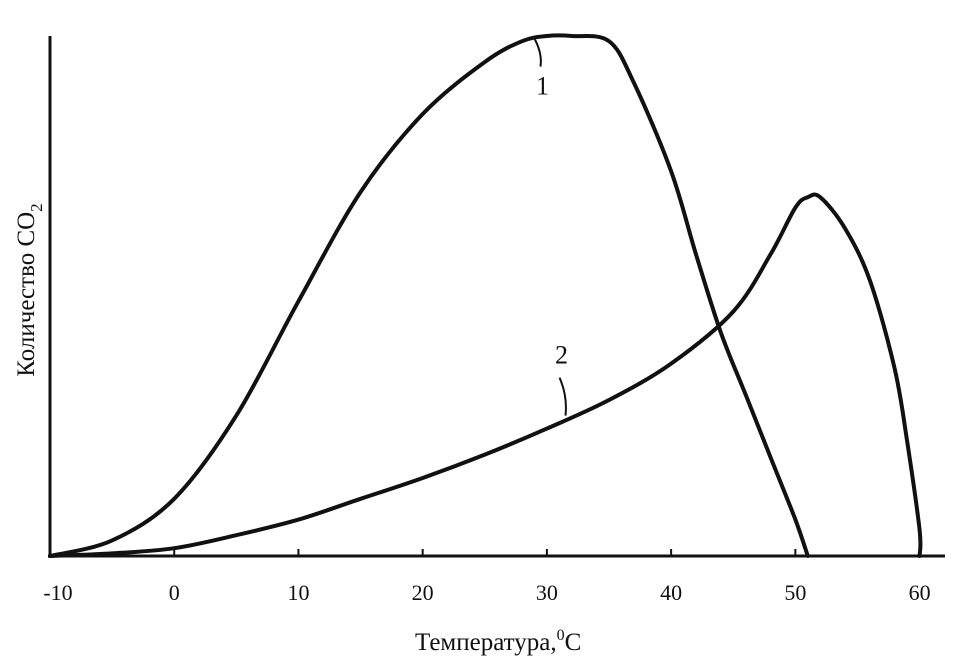 This screenshot has width=964, height=672. Describe the element at coordinates (550, 227) in the screenshot. I see `series-annotations: 12` at that location.